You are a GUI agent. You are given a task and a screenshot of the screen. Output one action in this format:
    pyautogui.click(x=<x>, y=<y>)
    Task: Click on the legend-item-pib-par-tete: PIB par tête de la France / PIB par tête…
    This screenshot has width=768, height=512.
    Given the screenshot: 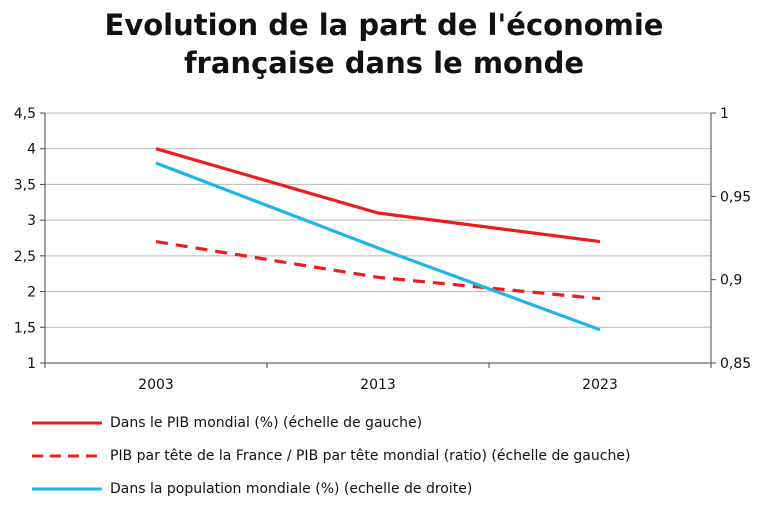 What is the action you would take?
    pyautogui.click(x=330, y=455)
    